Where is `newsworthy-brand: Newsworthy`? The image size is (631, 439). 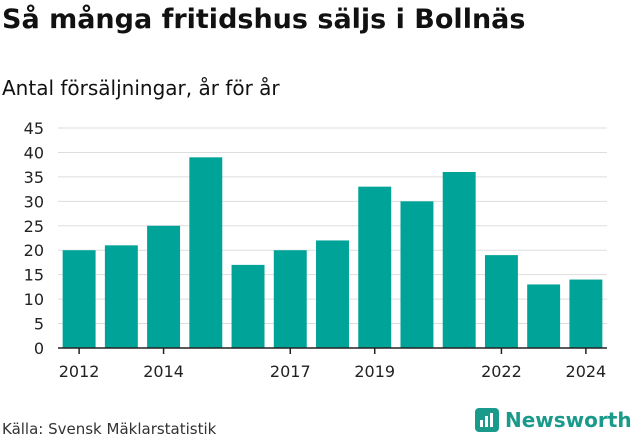
newsworthy-brand: Newsworthy is located at coordinates (553, 420).